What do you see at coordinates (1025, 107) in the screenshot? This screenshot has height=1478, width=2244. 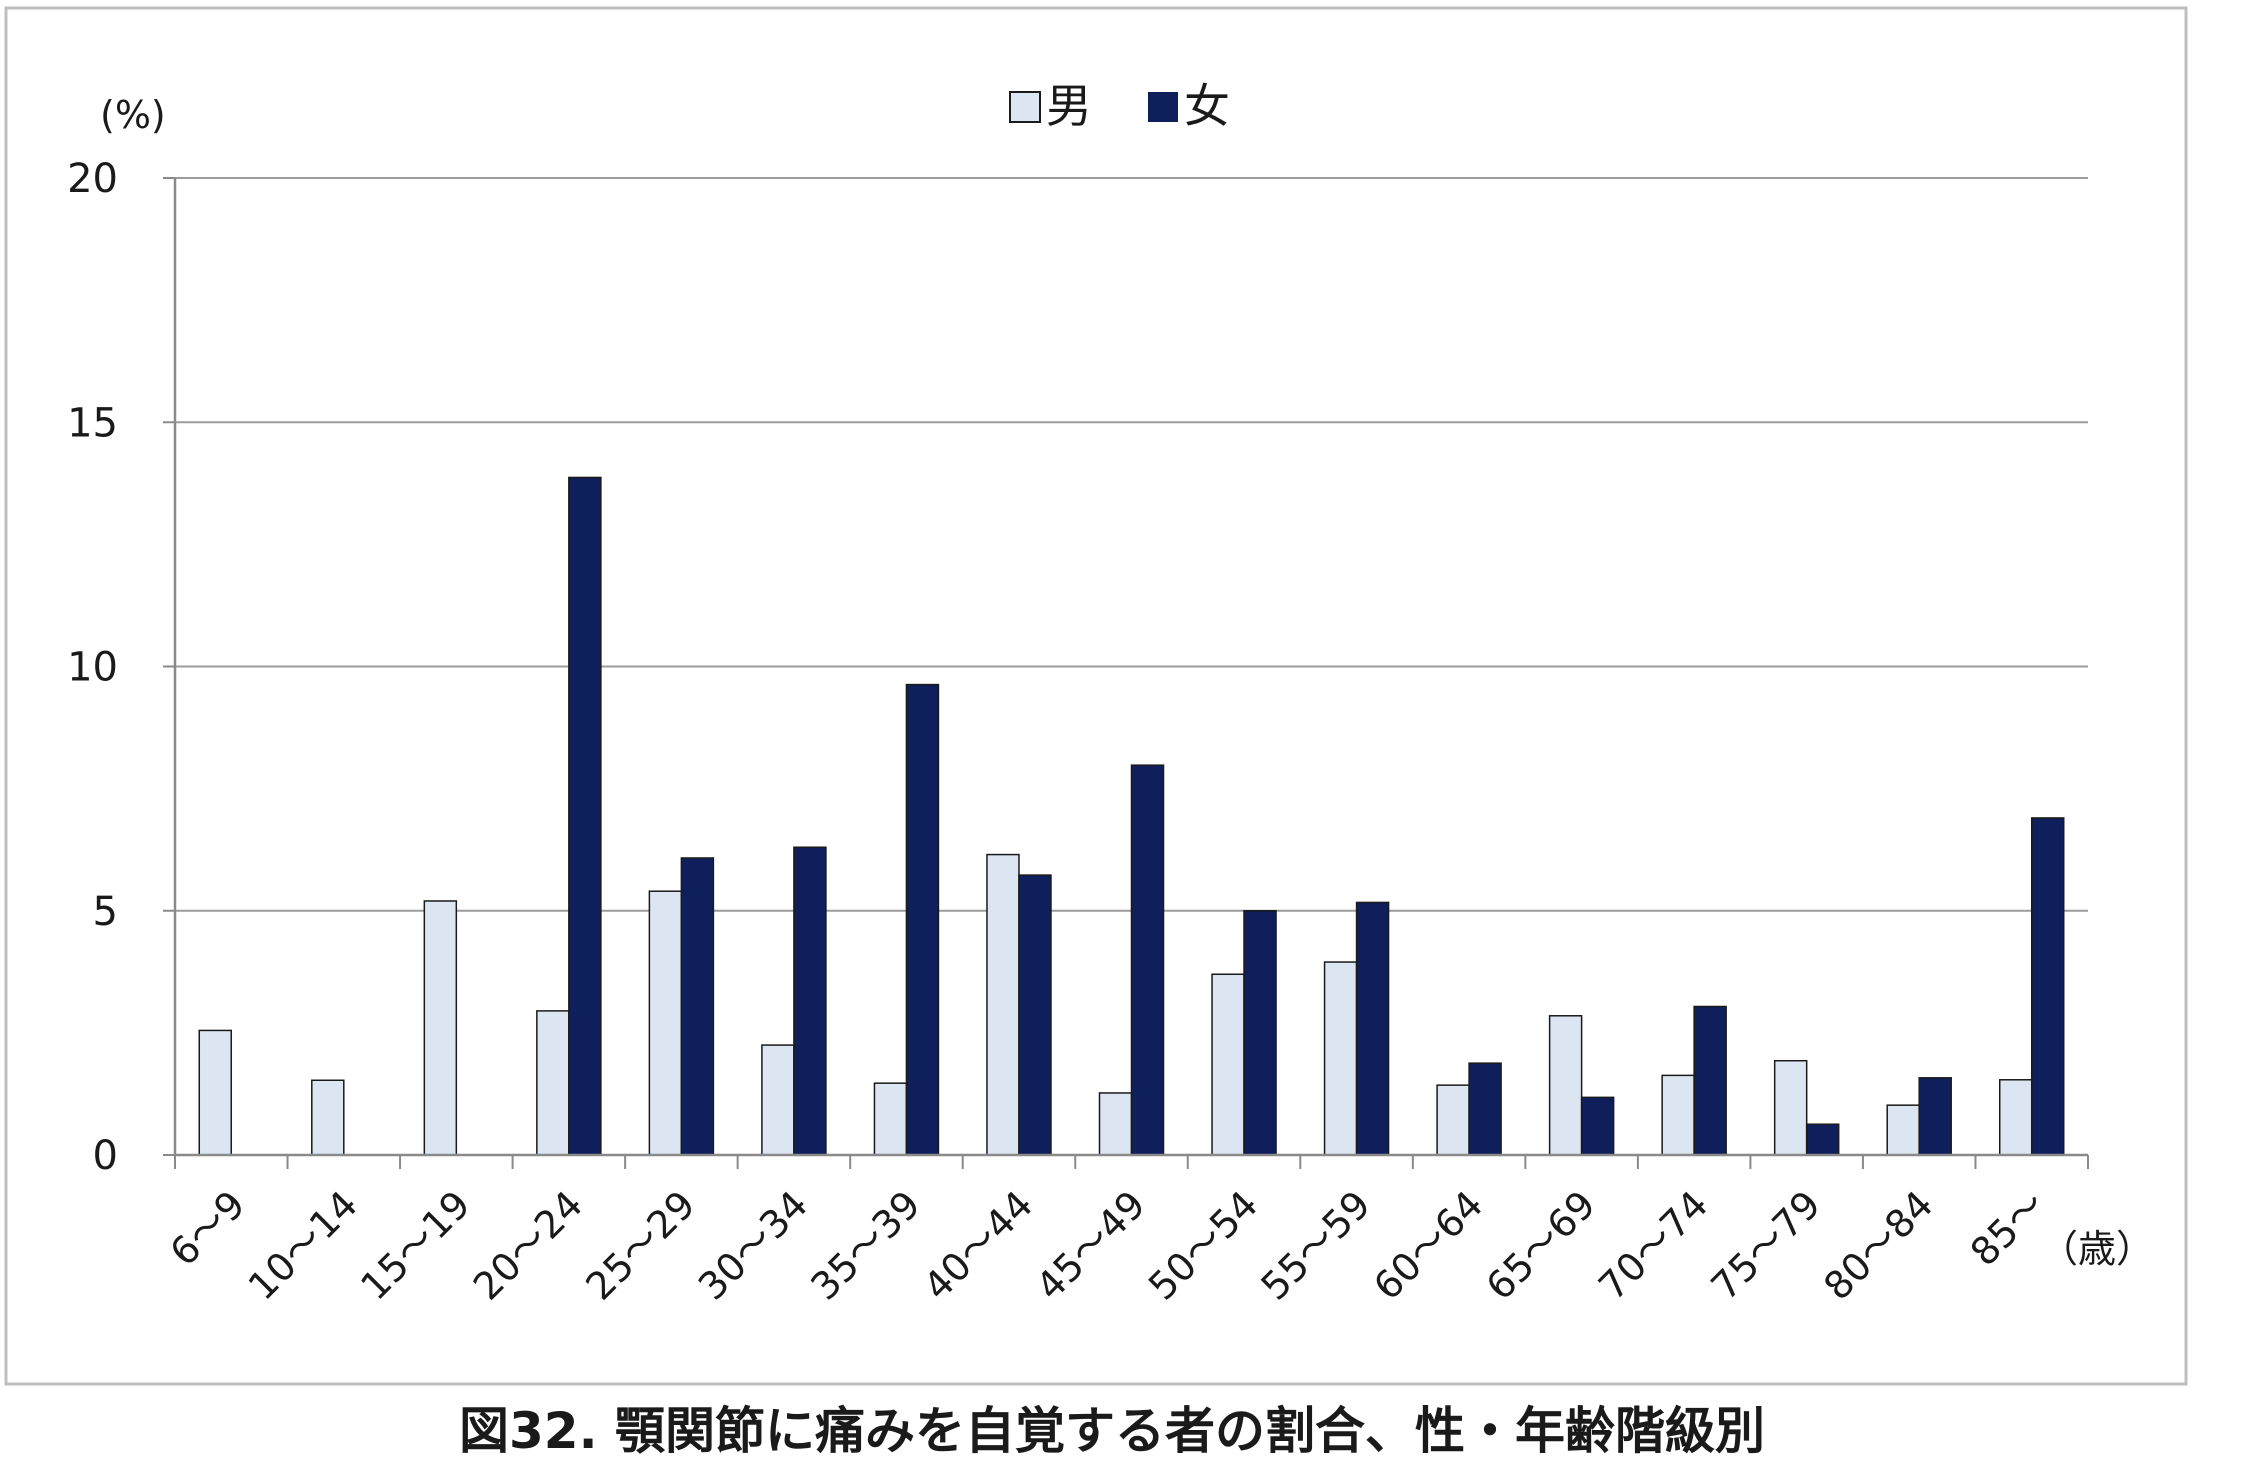 I see `legend-swatch-male` at bounding box center [1025, 107].